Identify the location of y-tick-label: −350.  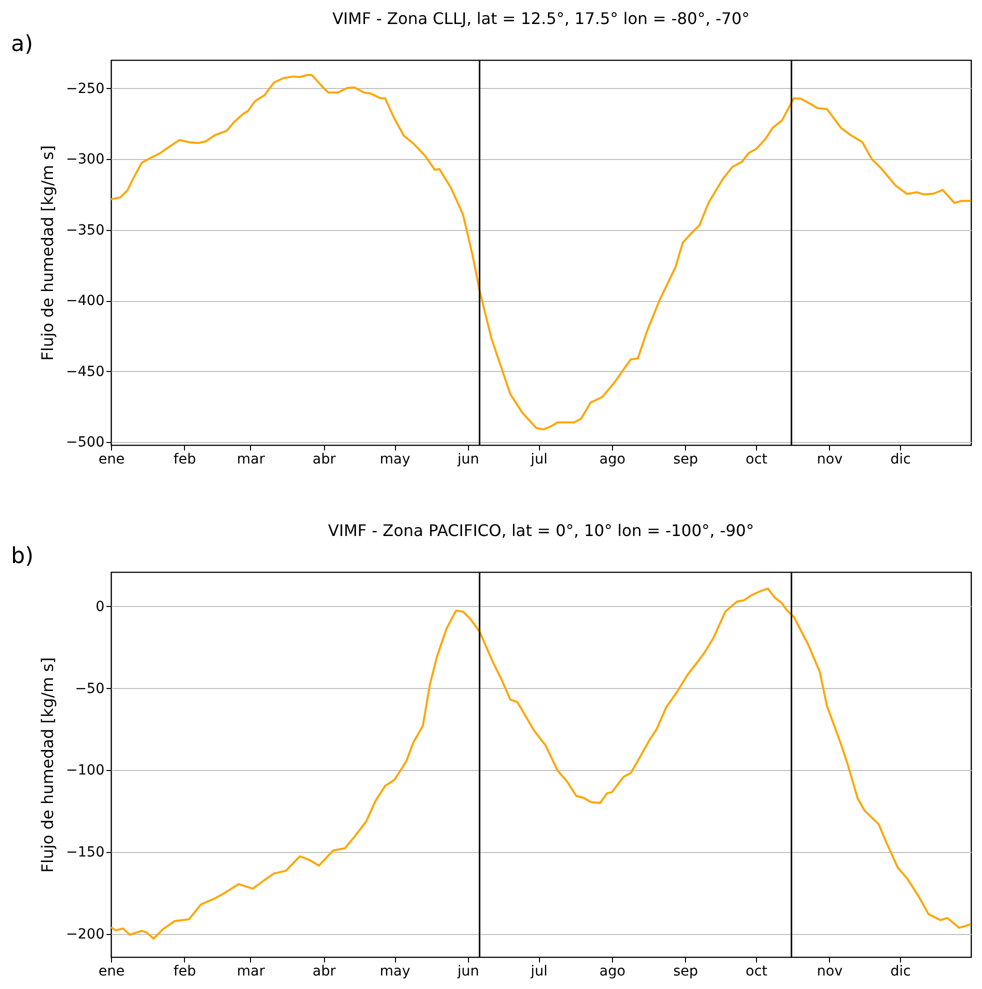
(85, 230).